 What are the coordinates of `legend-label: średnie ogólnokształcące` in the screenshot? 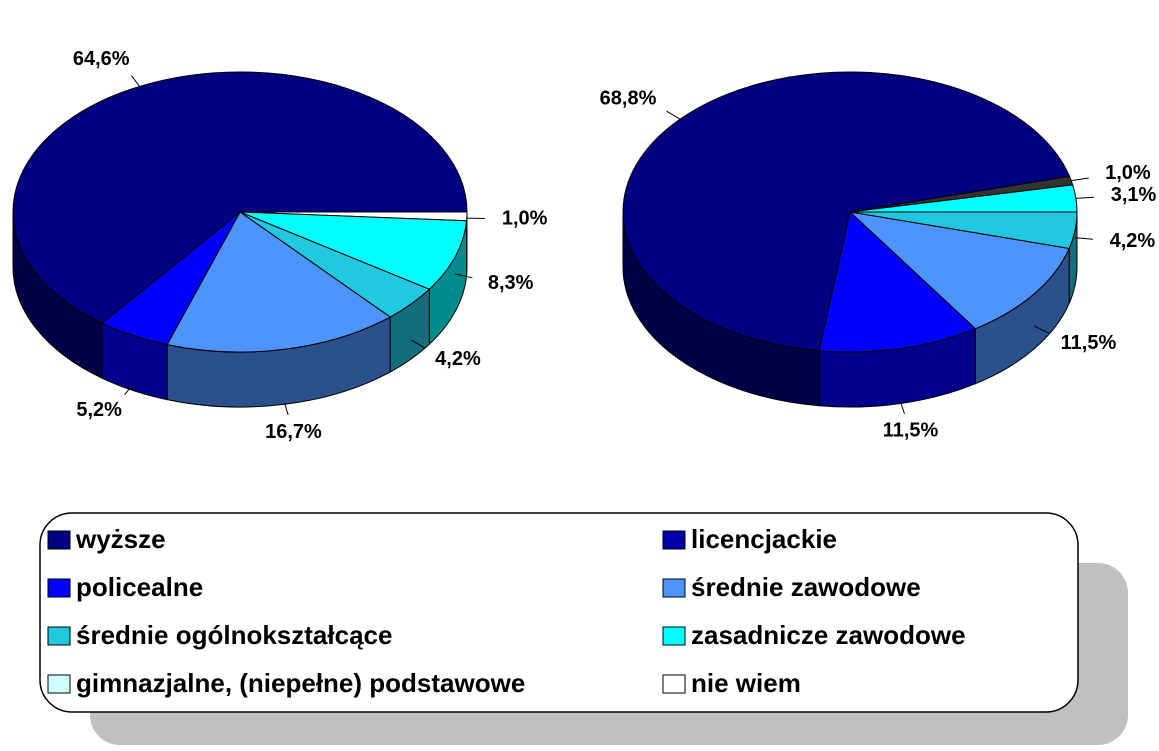 It's located at (234, 635).